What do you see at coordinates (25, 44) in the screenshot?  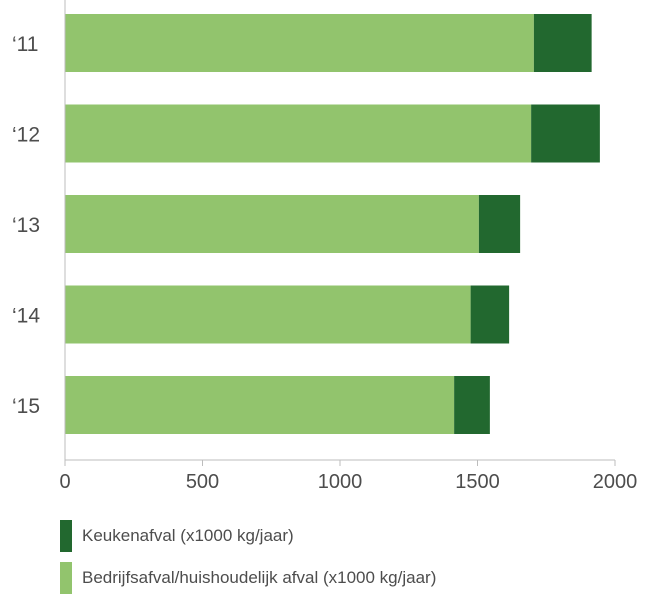 I see `category-label: ‘11` at bounding box center [25, 44].